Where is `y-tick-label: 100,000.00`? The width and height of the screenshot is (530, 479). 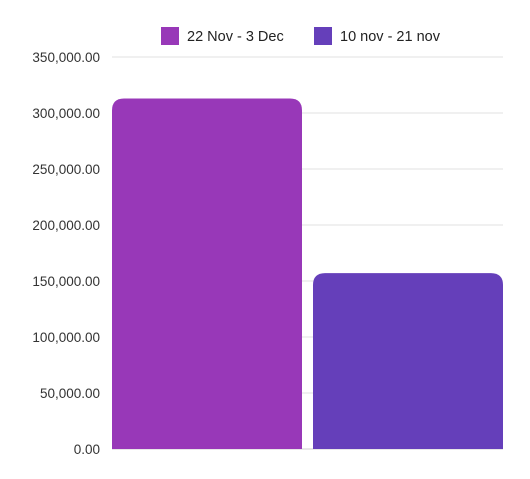
y-tick-label: 100,000.00 is located at coordinates (66, 337).